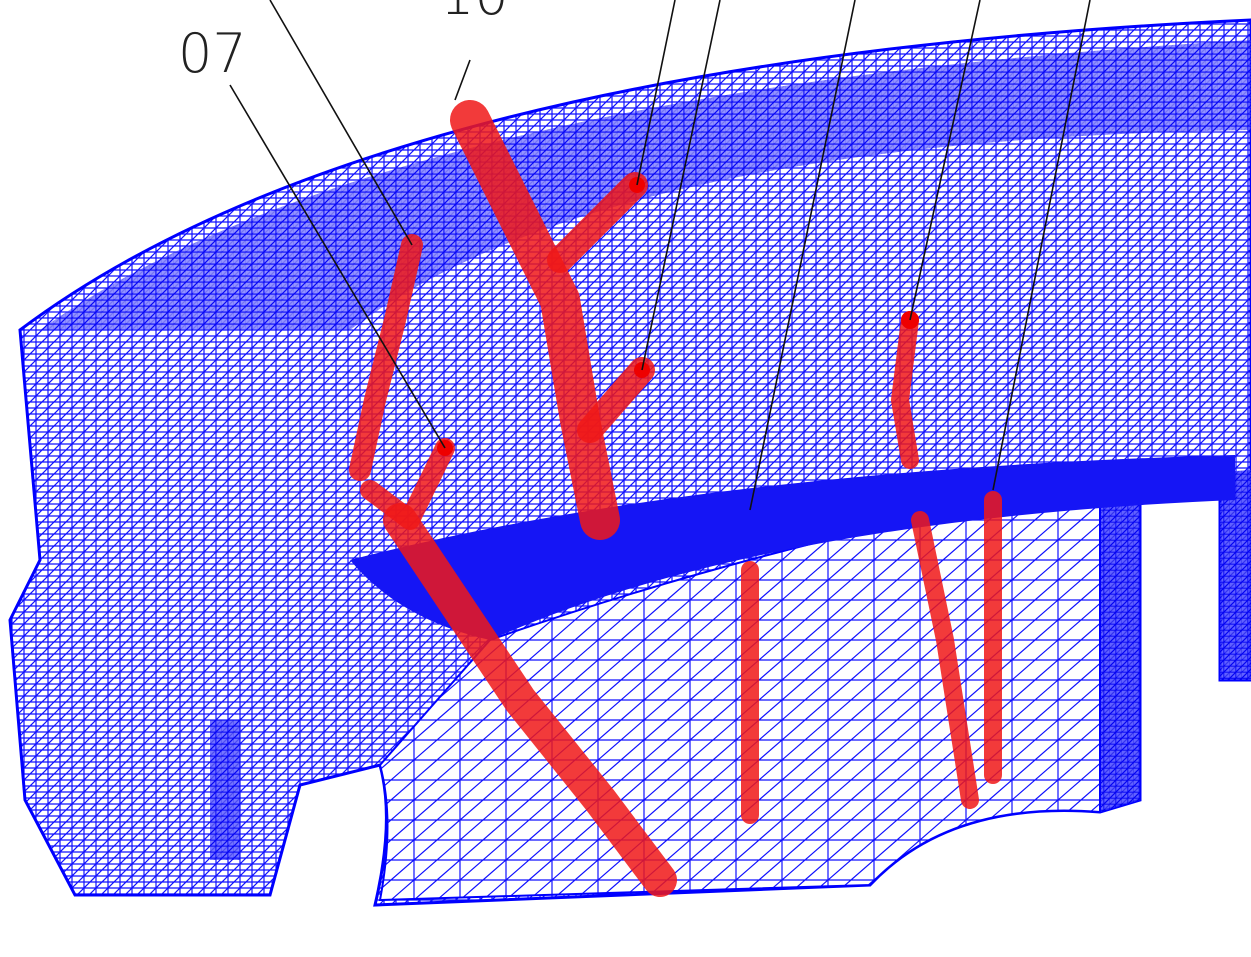  What do you see at coordinates (212, 53) in the screenshot?
I see `label: 07` at bounding box center [212, 53].